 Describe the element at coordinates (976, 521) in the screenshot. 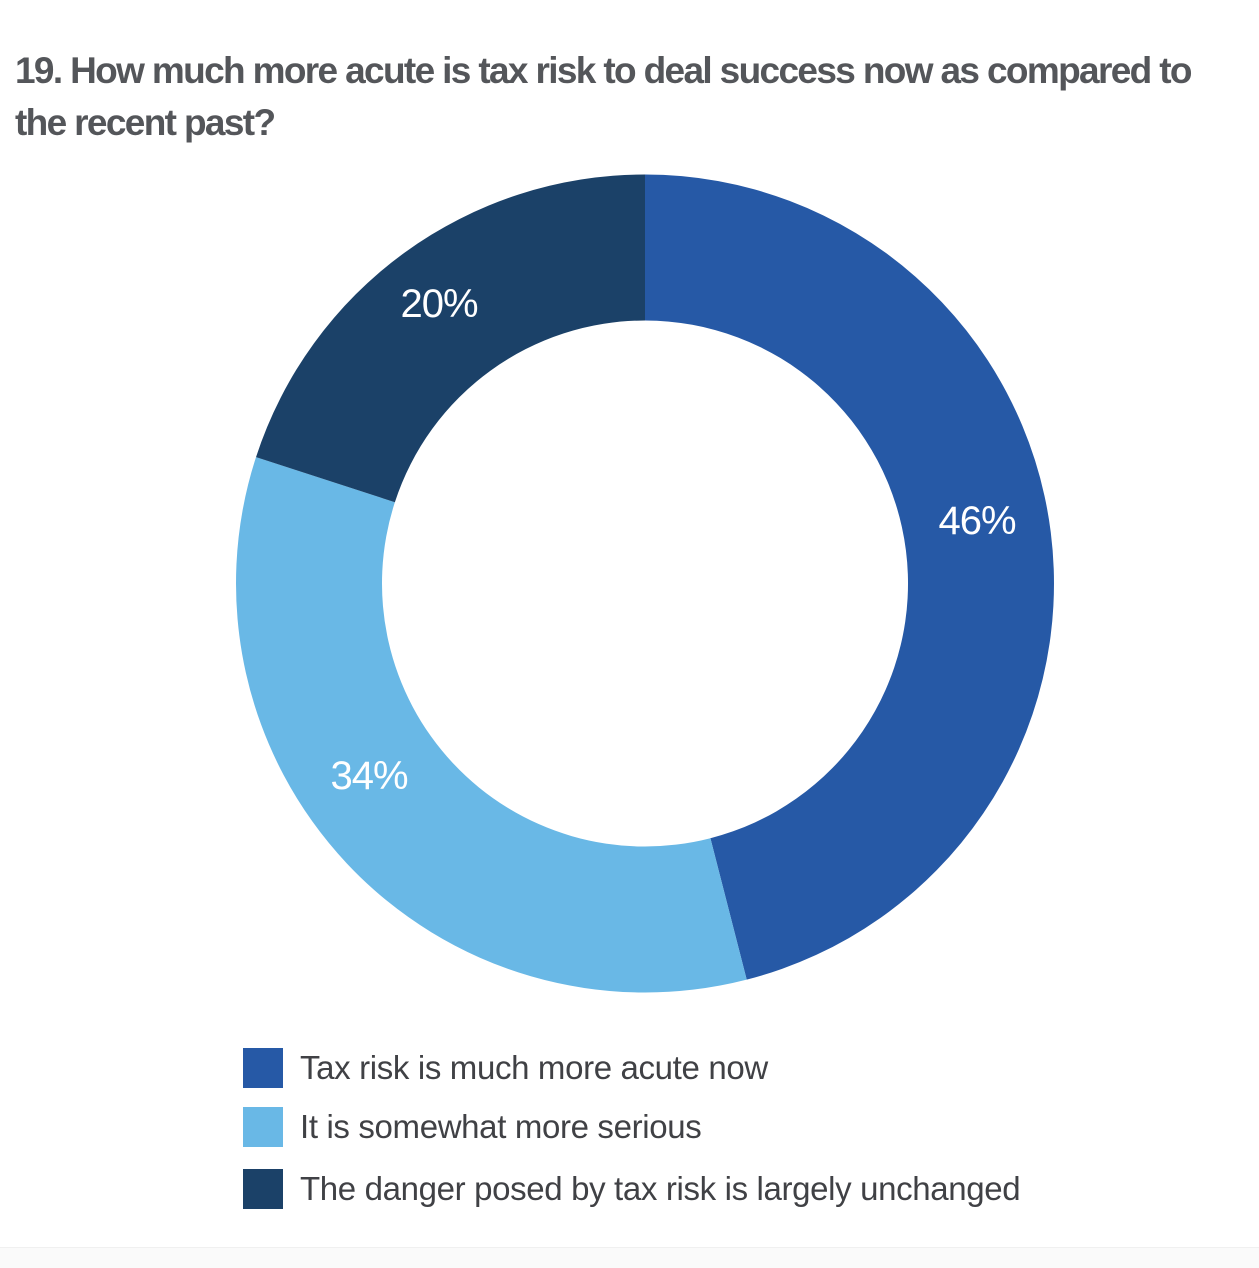

I see `svg-text: 46%` at that location.